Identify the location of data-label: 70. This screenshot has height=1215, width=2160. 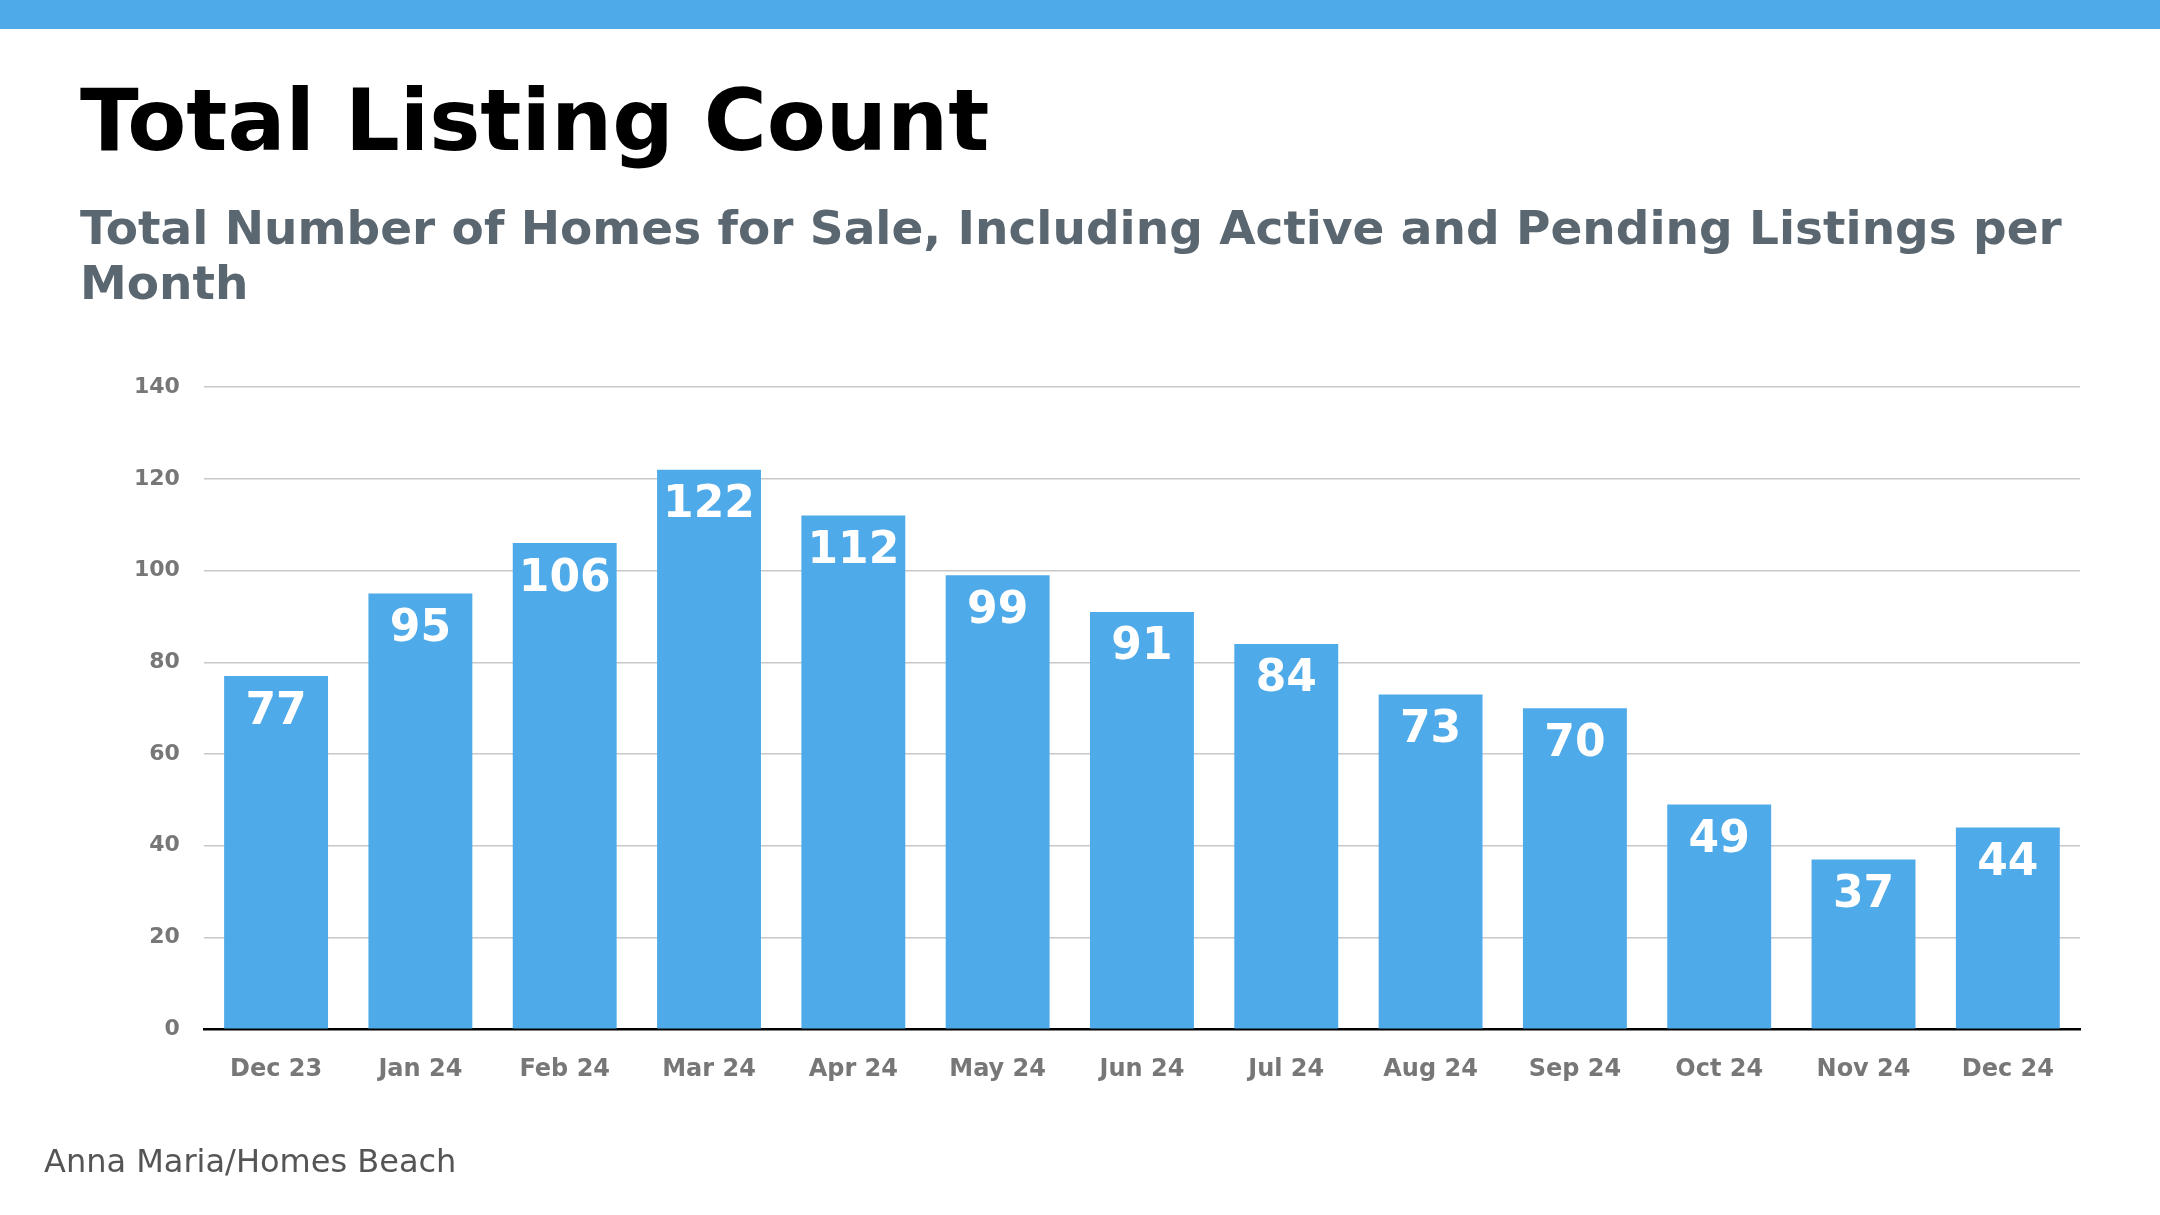
(1575, 740).